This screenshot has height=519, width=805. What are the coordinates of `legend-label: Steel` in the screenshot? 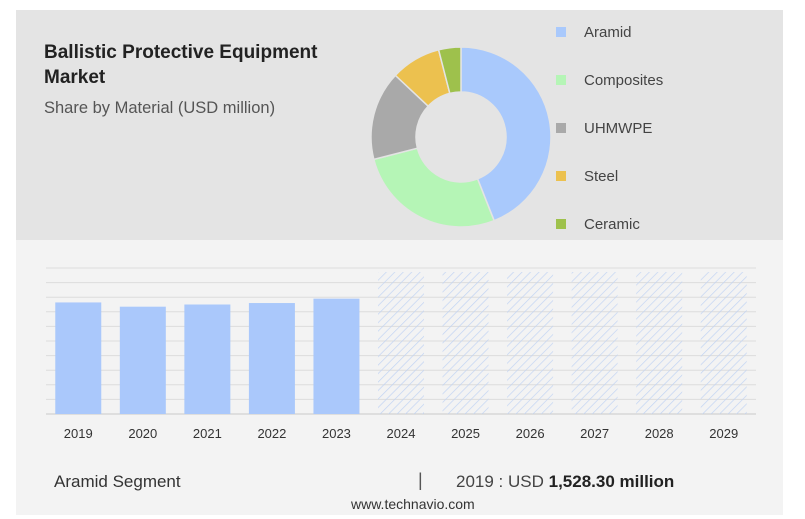 It's located at (601, 176).